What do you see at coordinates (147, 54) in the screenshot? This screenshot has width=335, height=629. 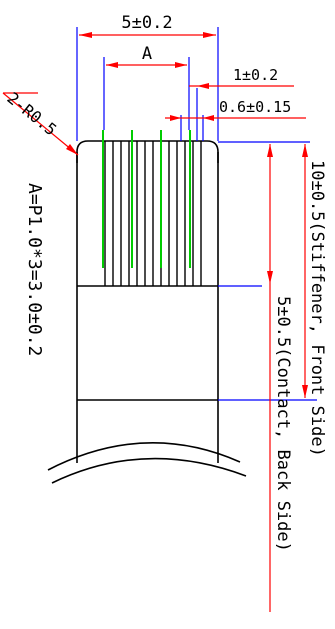 I see `label-pitch: A` at bounding box center [147, 54].